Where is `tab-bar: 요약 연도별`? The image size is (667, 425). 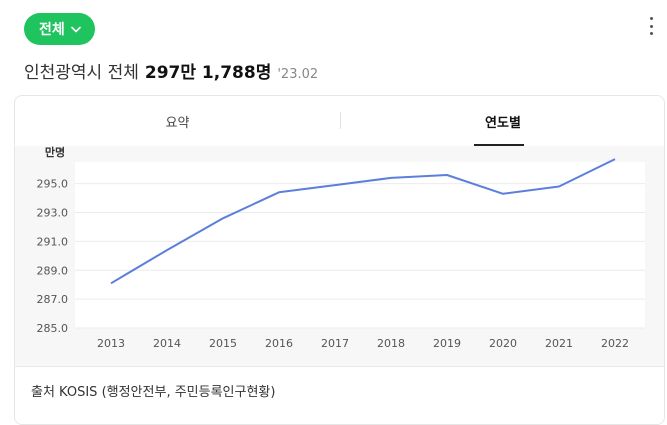 tab-bar: 요약 연도별 is located at coordinates (339, 121).